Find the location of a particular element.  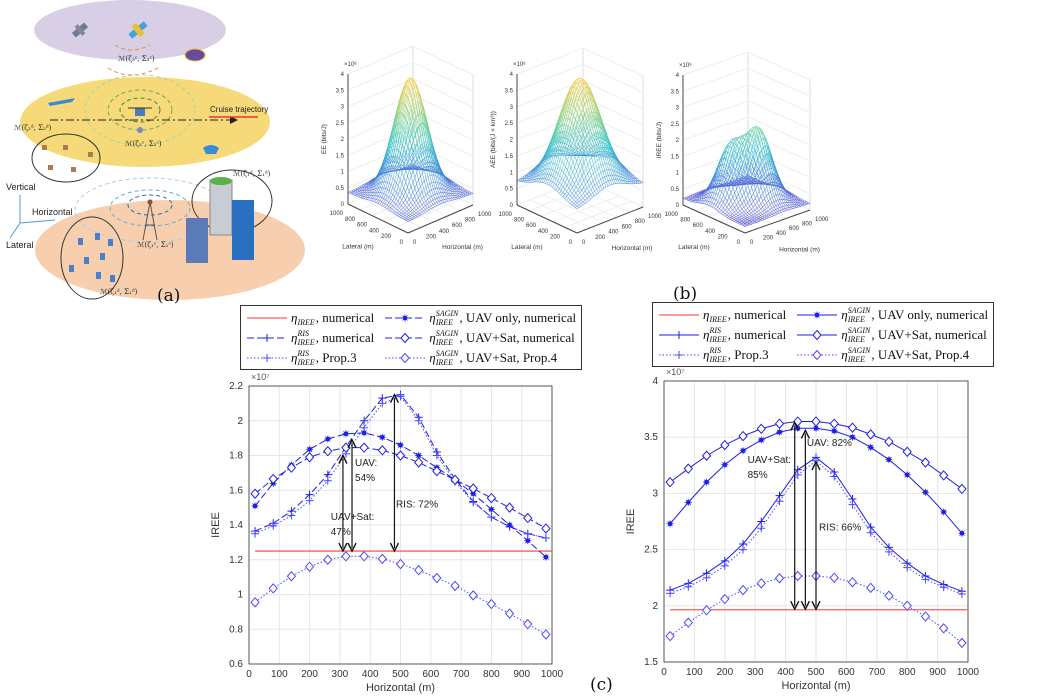

z-tick-label: 0 is located at coordinates (512, 206).